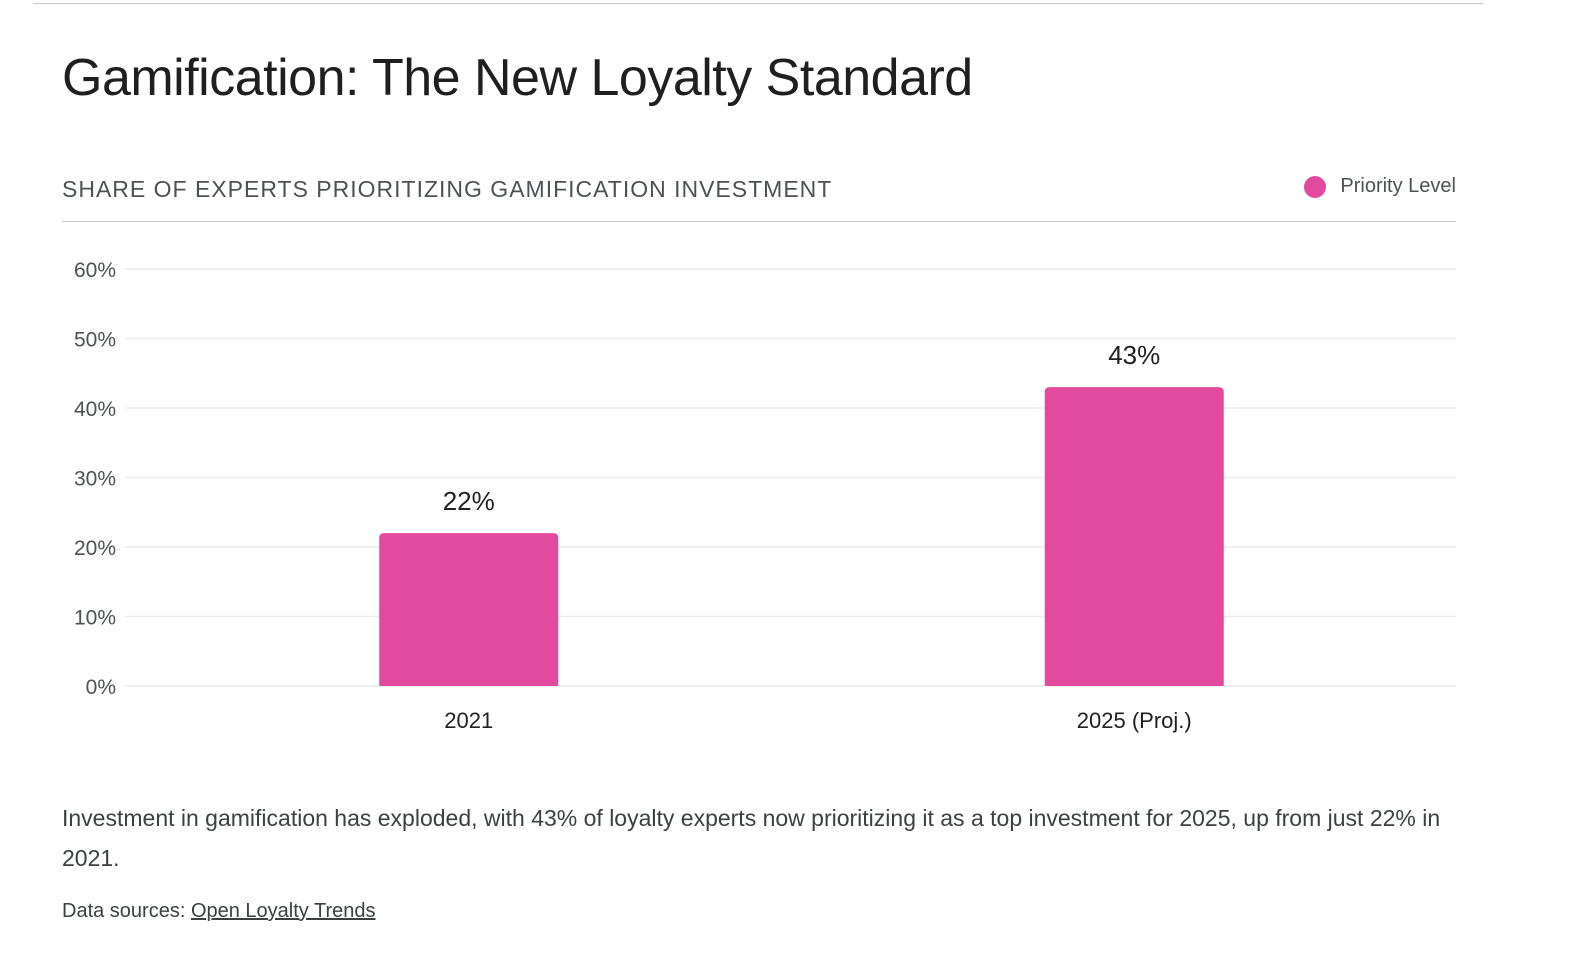 This screenshot has height=964, width=1584. I want to click on legend: Priority Level, so click(1380, 186).